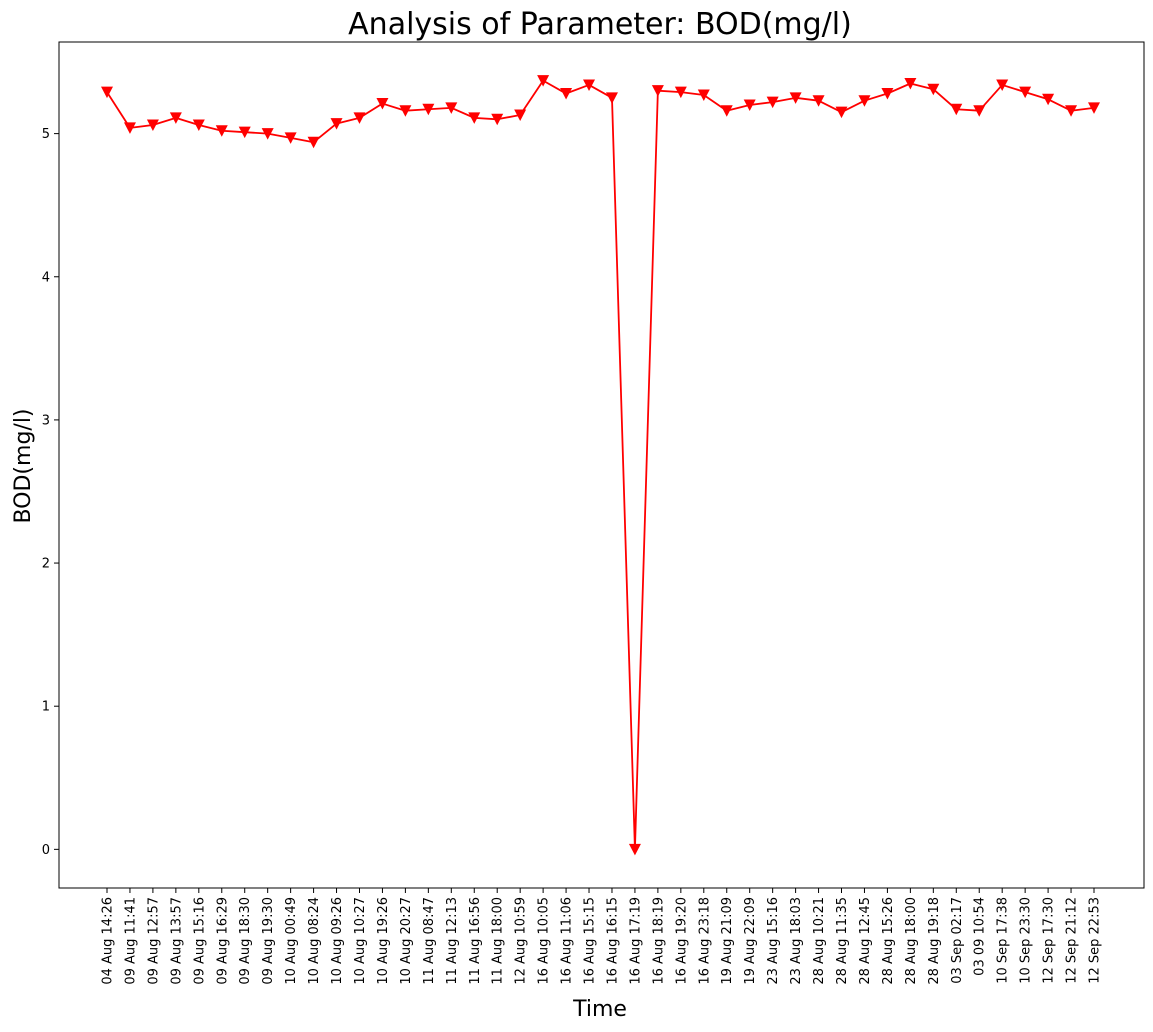  I want to click on x-tick-label: 23 Aug 15:16, so click(773, 941).